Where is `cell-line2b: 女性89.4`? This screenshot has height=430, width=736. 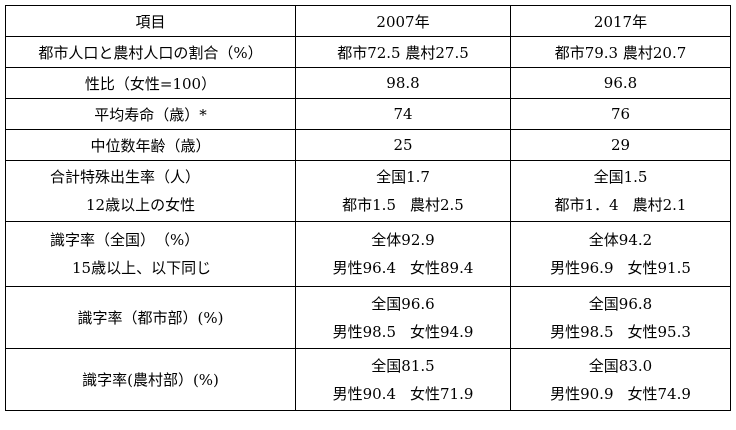 cell-line2b: 女性89.4 is located at coordinates (442, 268).